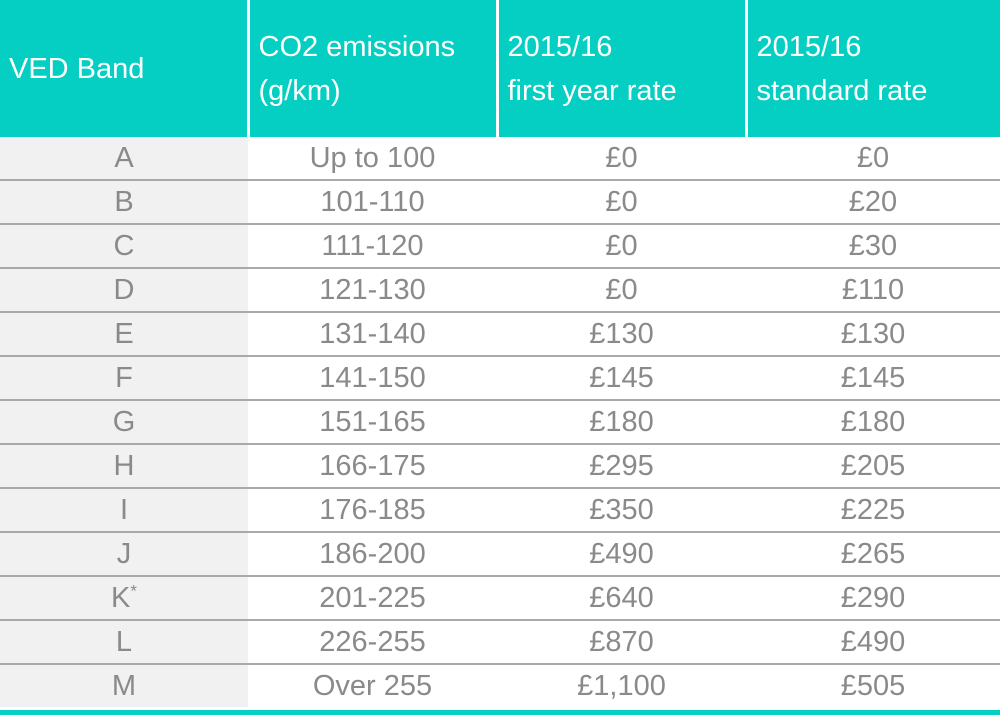 This screenshot has width=1000, height=722. I want to click on table-row-band-b: B 101-110 £0 £20, so click(500, 201).